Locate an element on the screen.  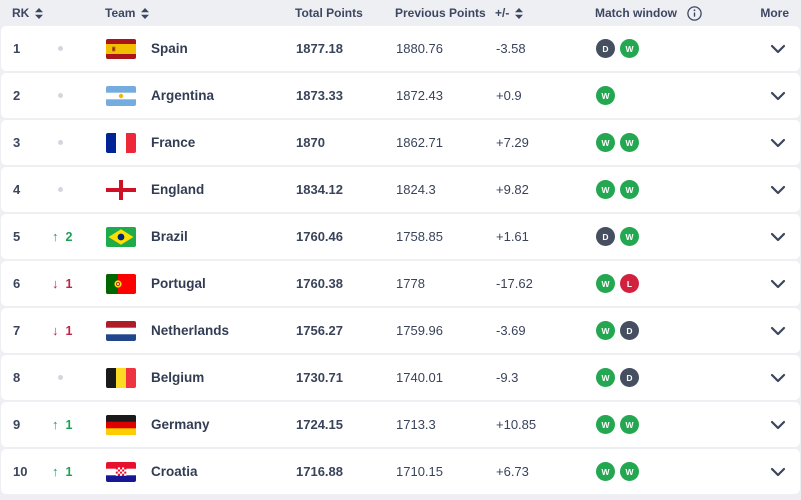
team-name: Portugal is located at coordinates (178, 283).